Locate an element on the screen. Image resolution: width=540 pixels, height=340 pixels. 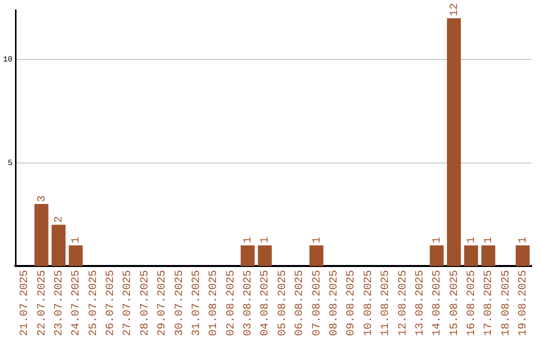
y-tick-label: 10 is located at coordinates (7, 60).